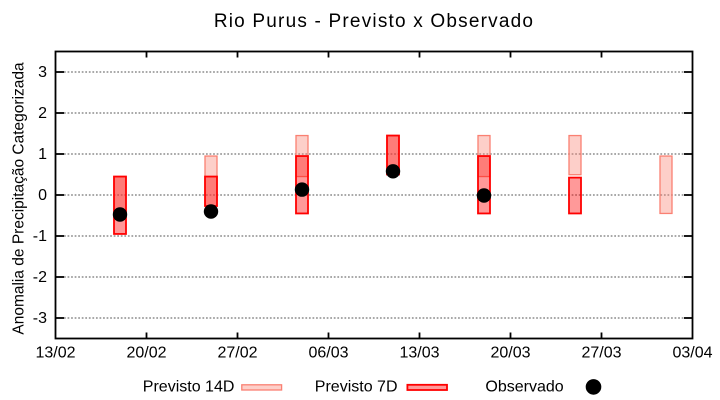 This screenshot has height=400, width=720. I want to click on svg-text: 1, so click(42, 154).